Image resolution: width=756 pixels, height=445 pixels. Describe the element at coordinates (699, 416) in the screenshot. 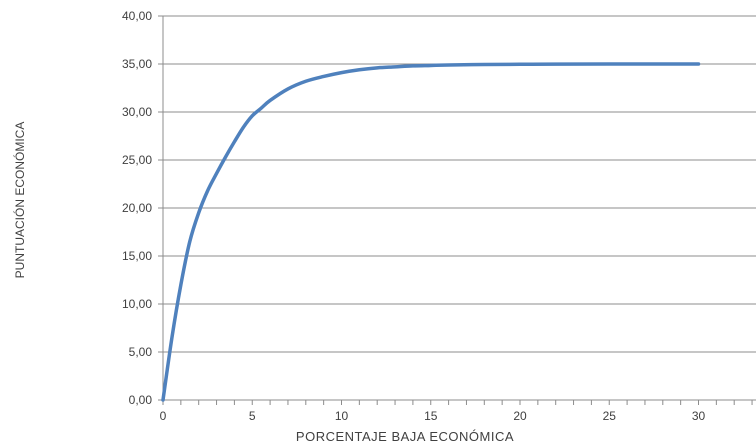

I see `x-tick-label: 30` at that location.